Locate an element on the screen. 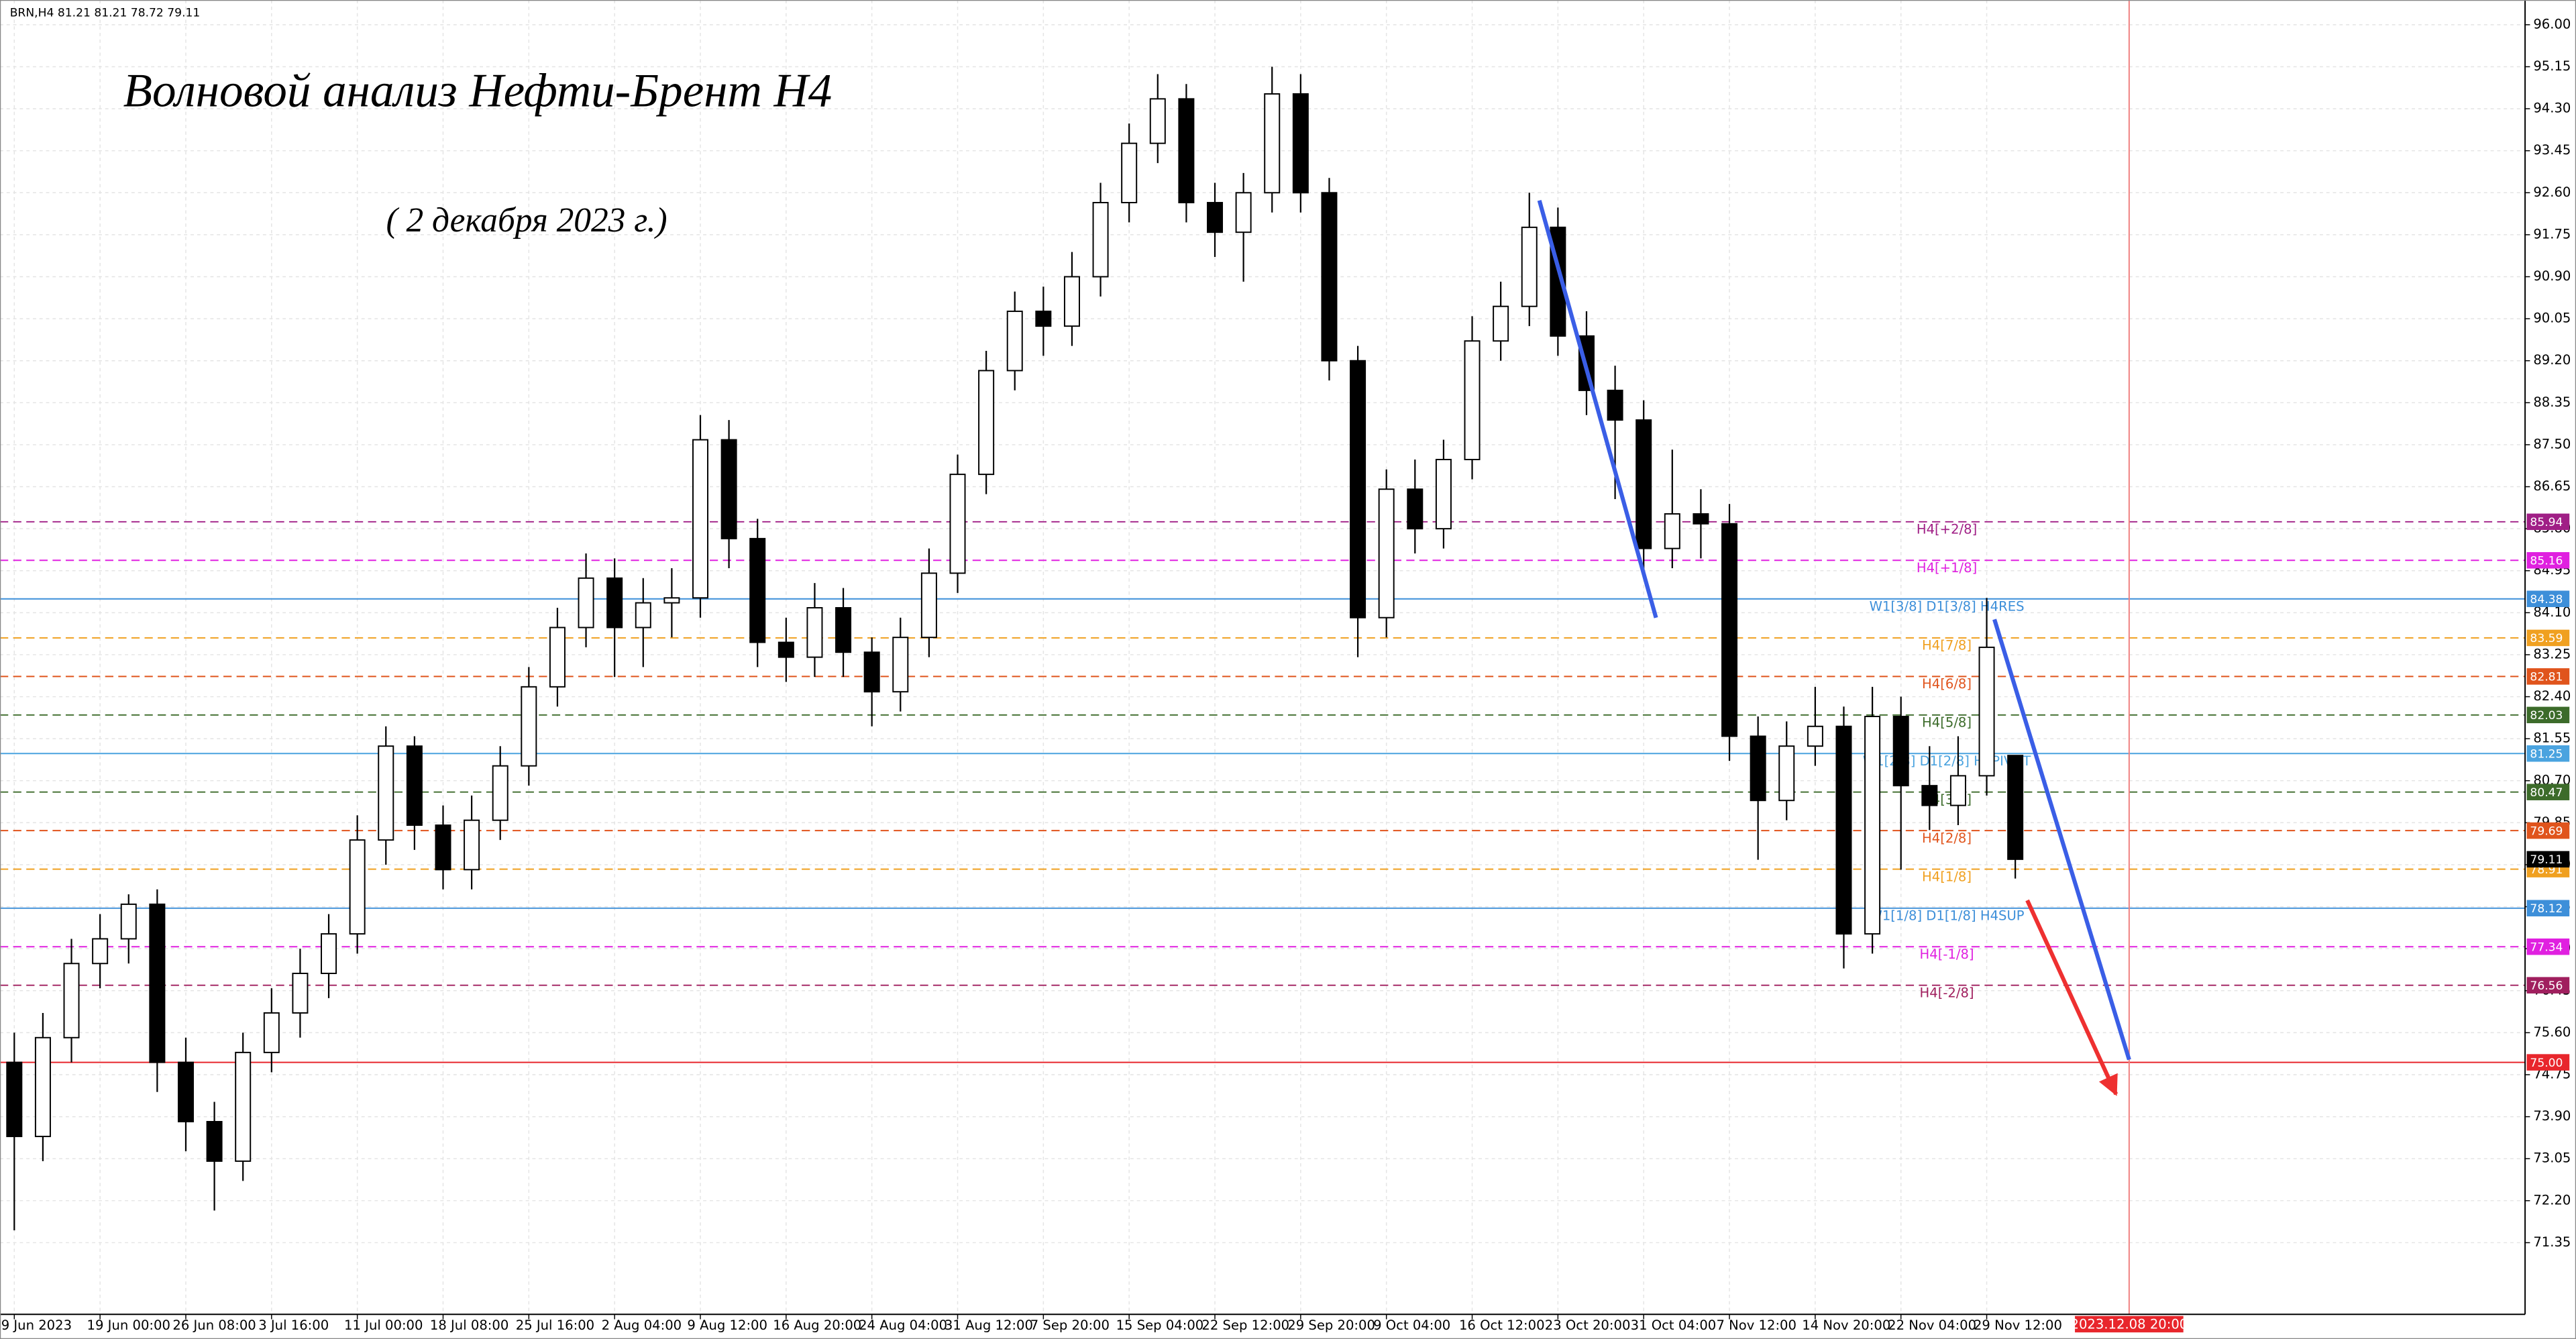  x-tick-label: 9 Oct 04:00 is located at coordinates (1411, 1325).